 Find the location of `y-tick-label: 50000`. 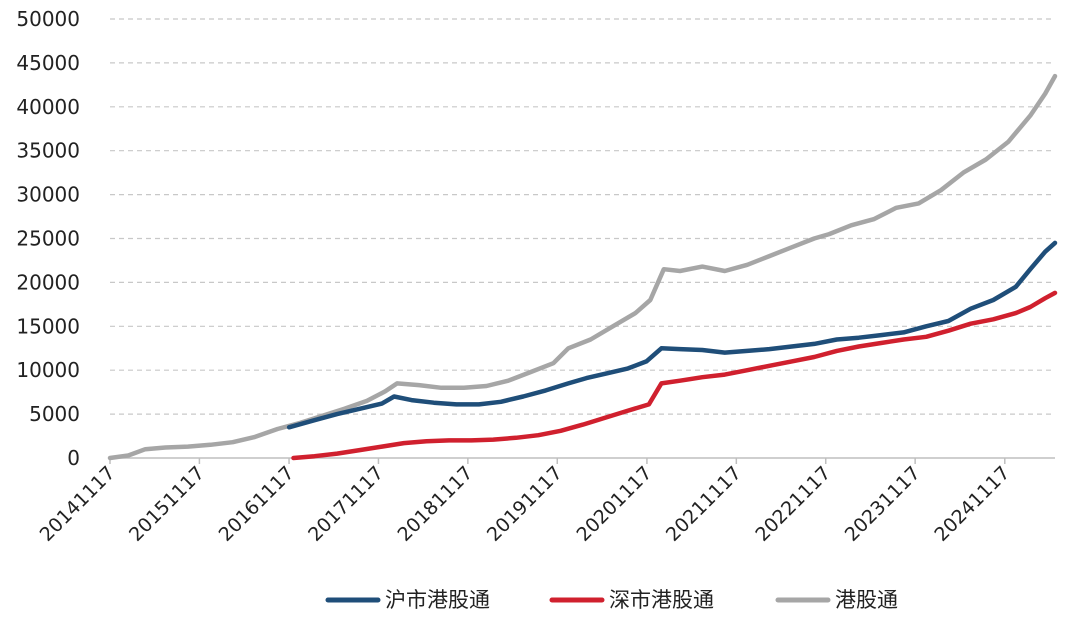

y-tick-label: 50000 is located at coordinates (48, 19).